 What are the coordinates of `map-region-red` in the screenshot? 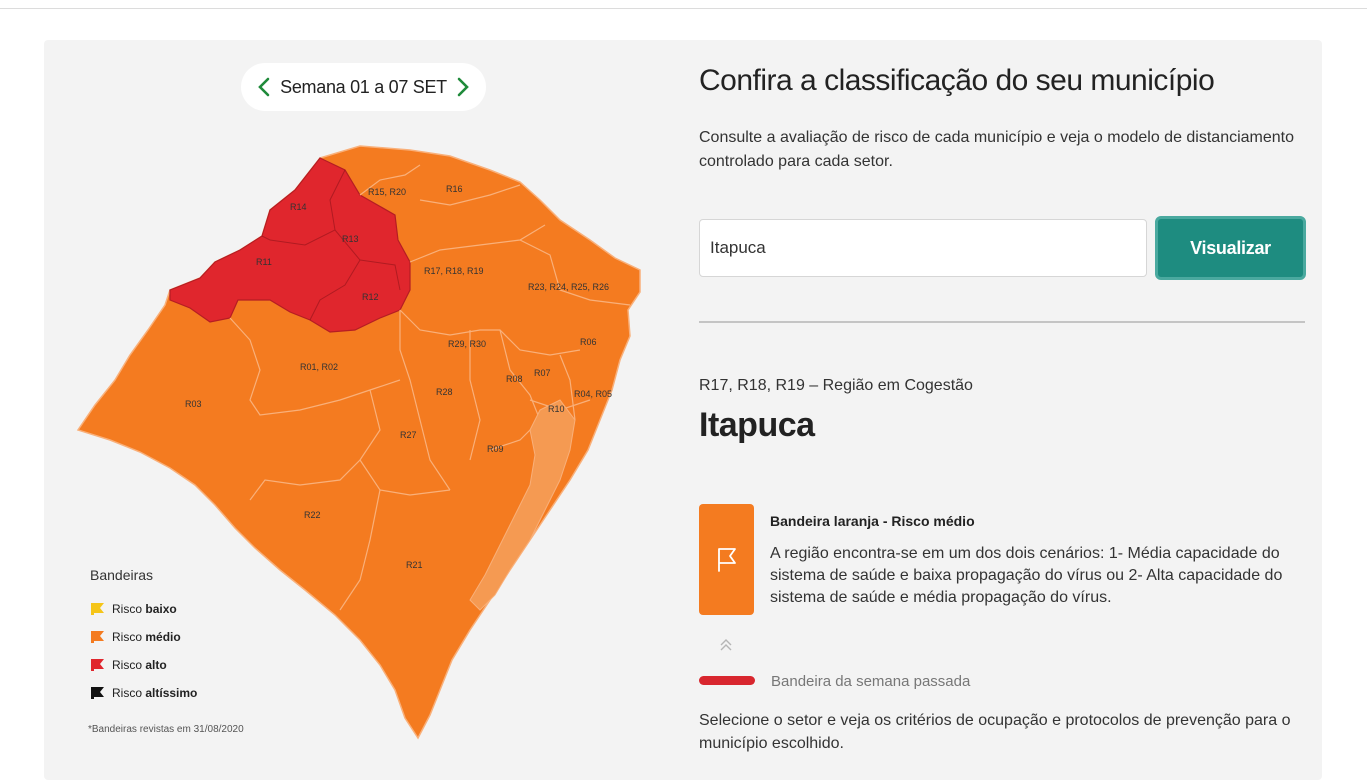 It's located at (290, 245).